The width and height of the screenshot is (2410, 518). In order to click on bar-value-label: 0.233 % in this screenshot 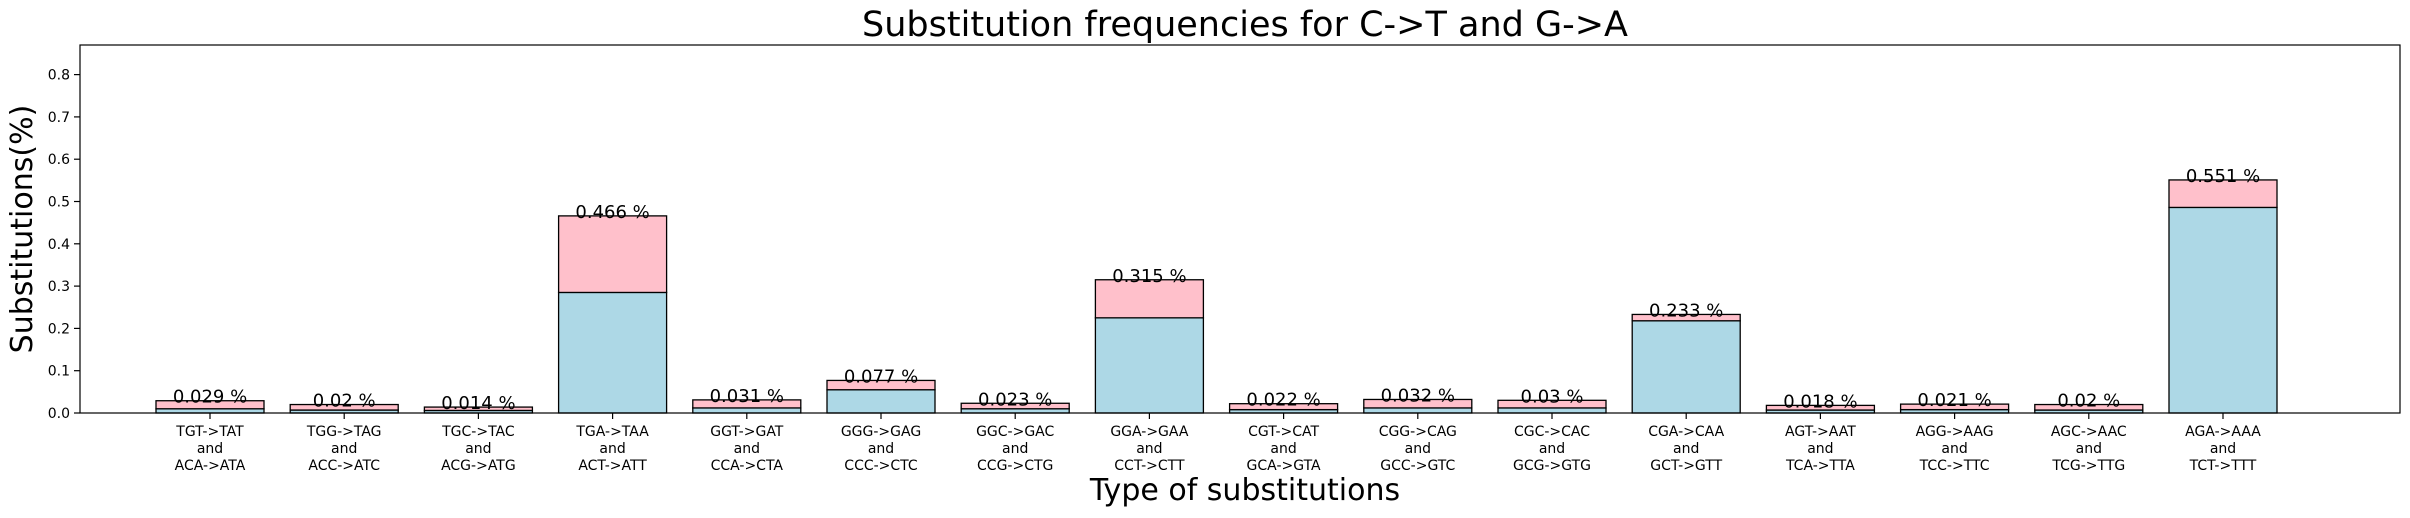, I will do `click(1686, 310)`.